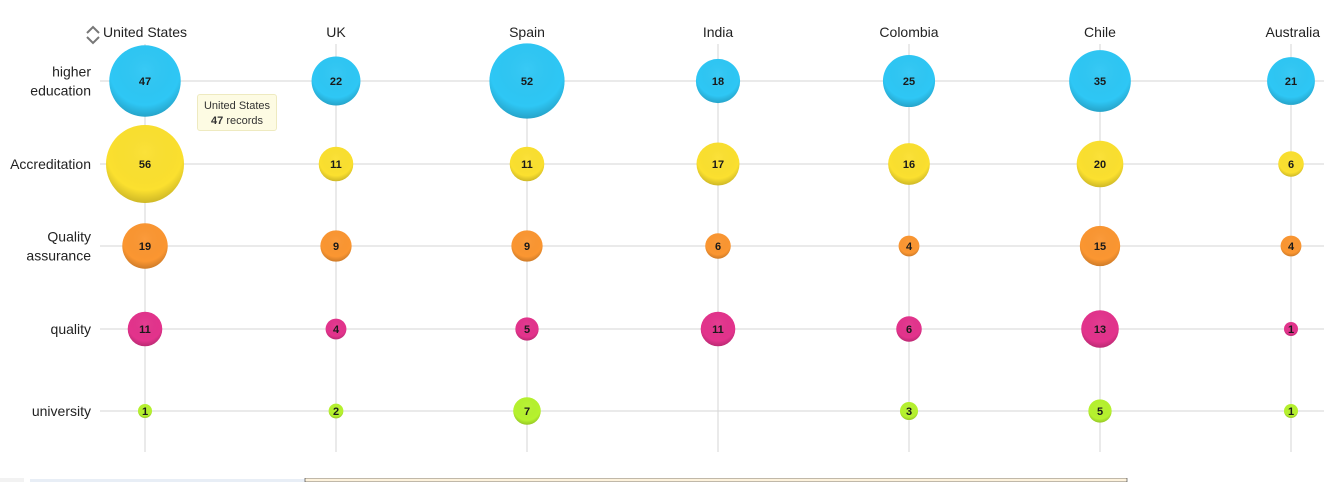 The width and height of the screenshot is (1324, 482). I want to click on tooltip: United States 47 records, so click(237, 112).